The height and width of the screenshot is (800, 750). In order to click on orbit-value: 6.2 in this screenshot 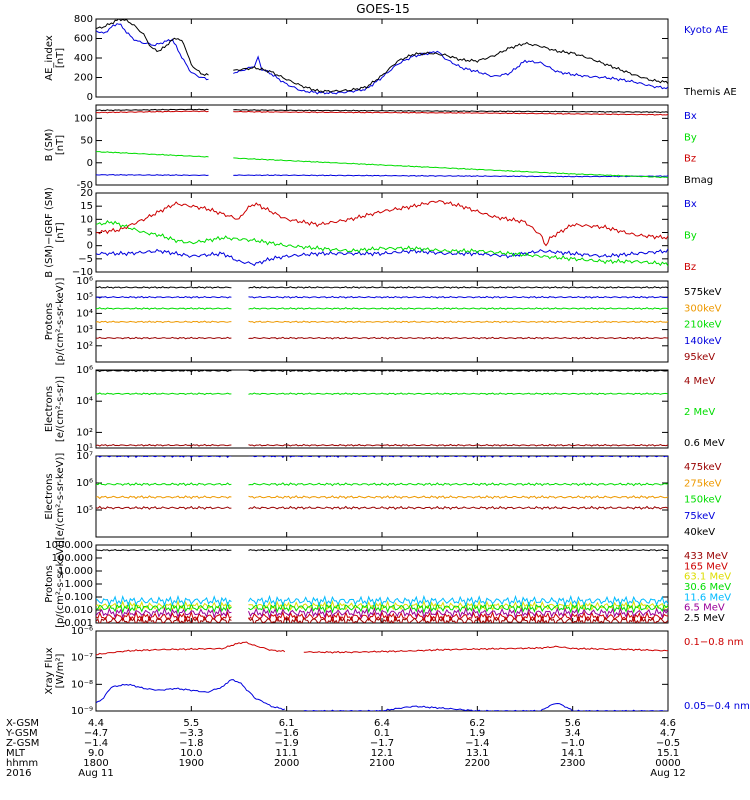, I will do `click(477, 723)`.